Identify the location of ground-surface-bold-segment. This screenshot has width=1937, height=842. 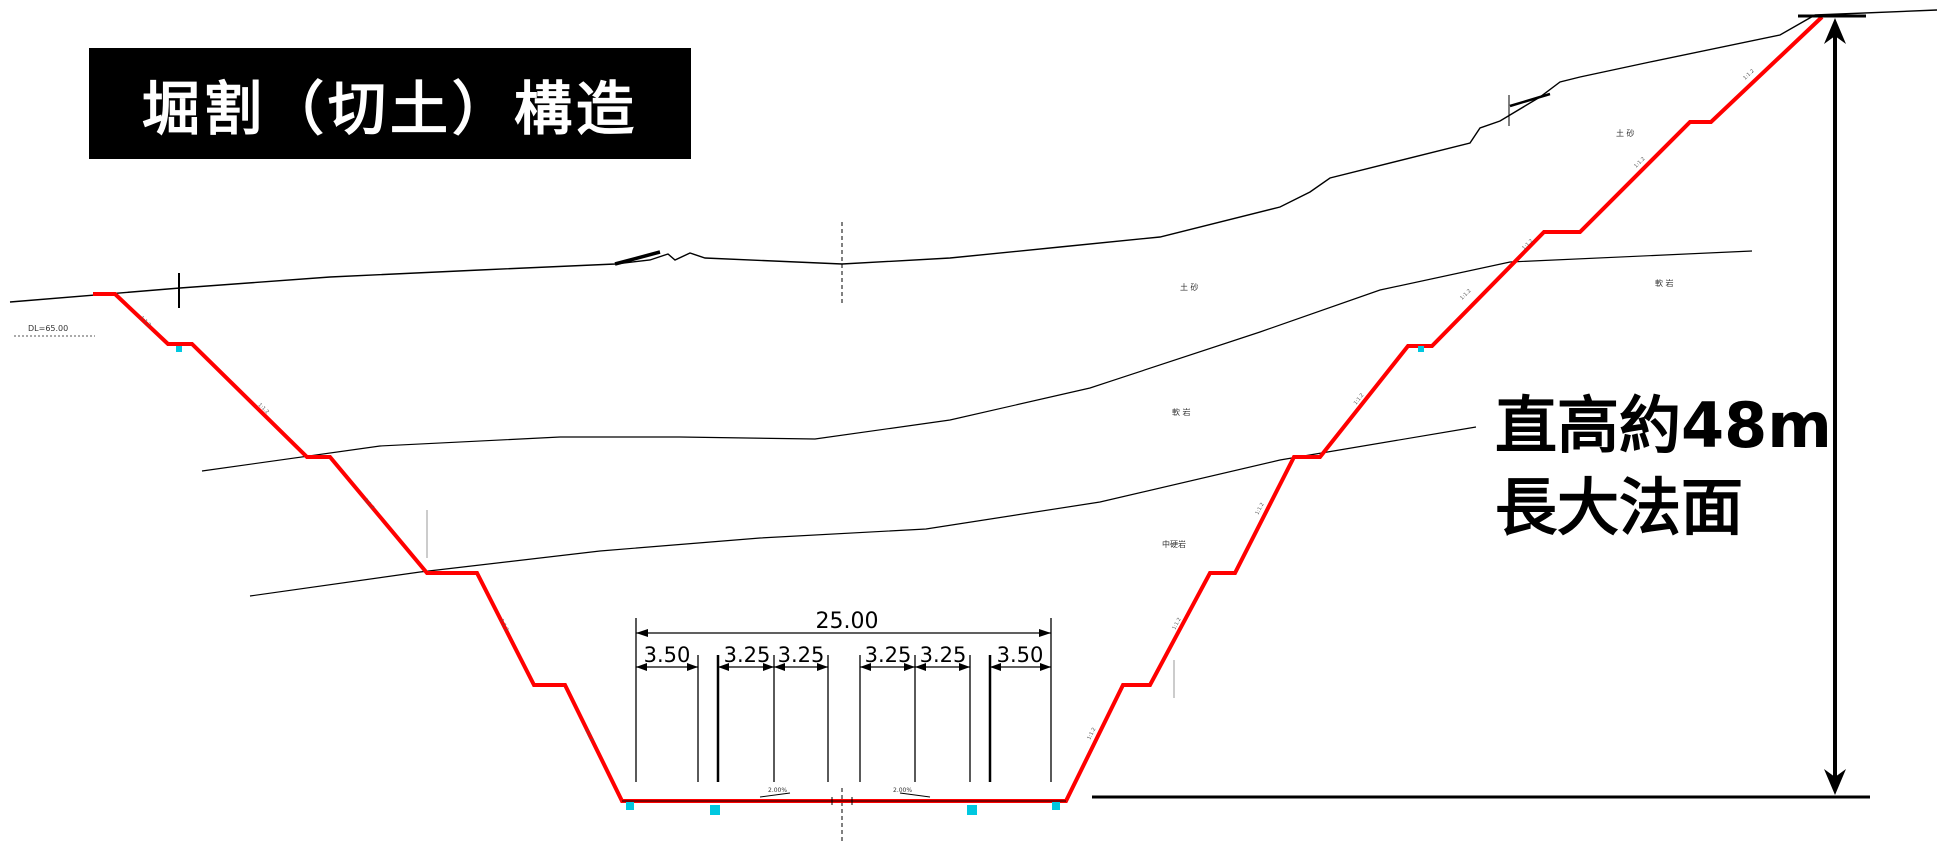
(637, 258).